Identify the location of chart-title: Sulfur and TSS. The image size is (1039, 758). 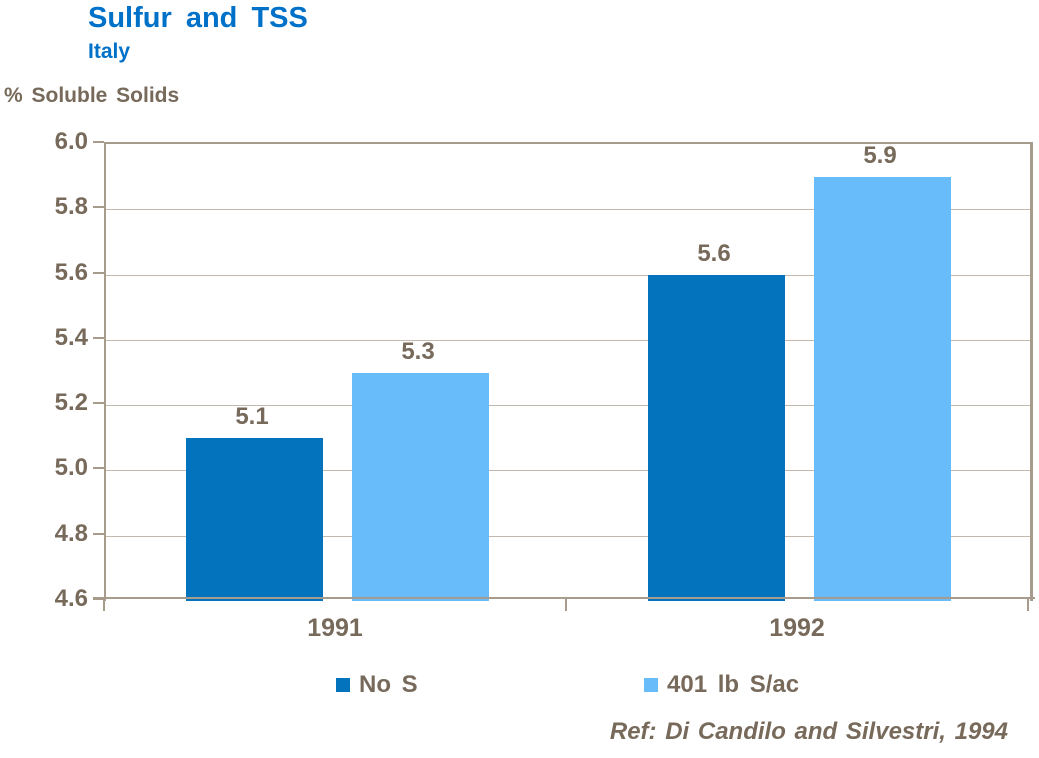
(198, 18).